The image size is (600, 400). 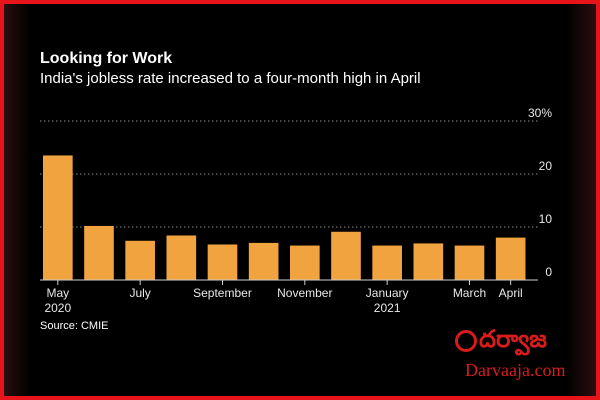 What do you see at coordinates (99, 252) in the screenshot?
I see `bar-jun-2020` at bounding box center [99, 252].